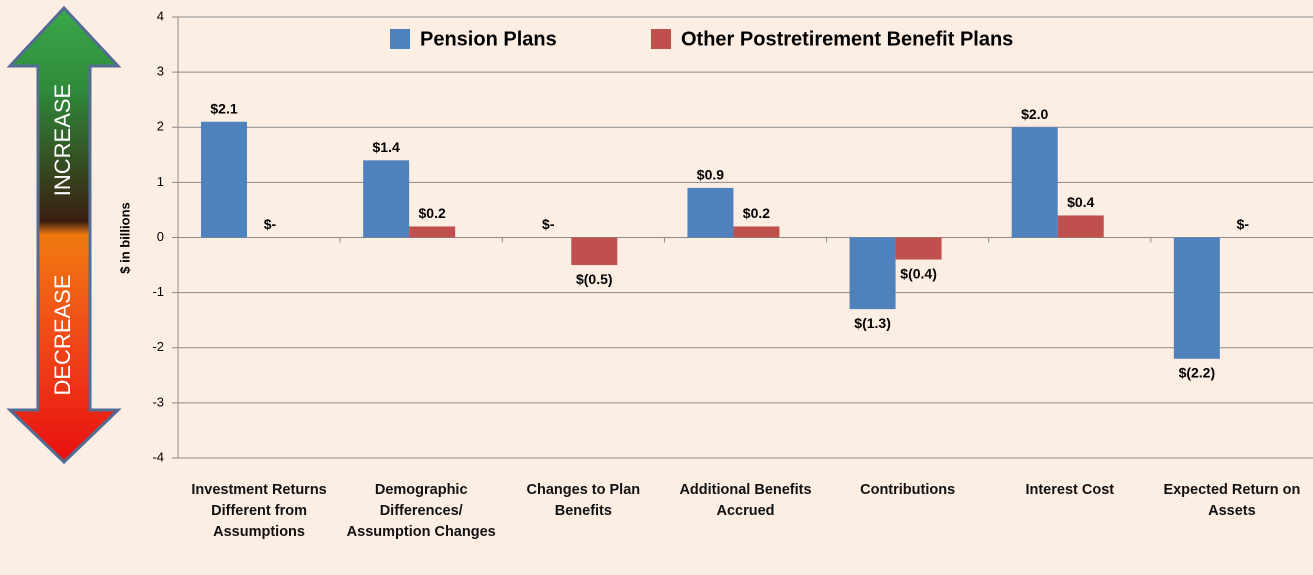  Describe the element at coordinates (160, 181) in the screenshot. I see `y-tick-label: 1` at that location.